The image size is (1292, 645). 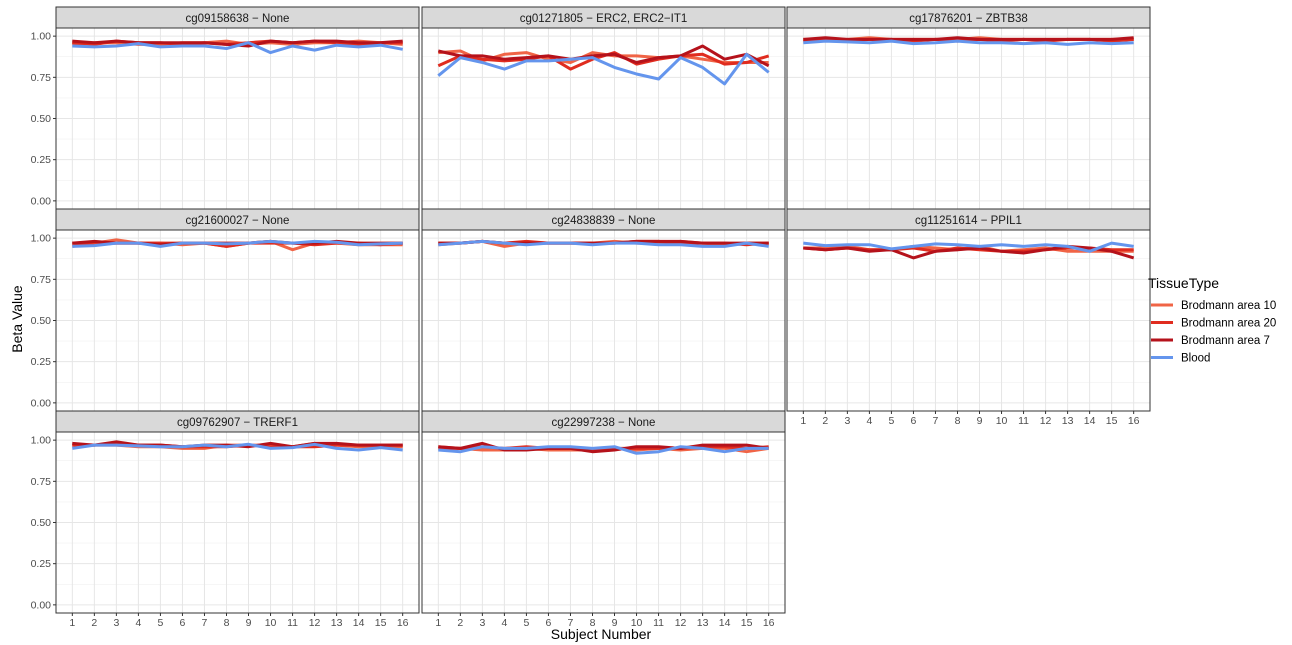 I want to click on facet-title: cg11251614 − PPIL1, so click(x=968, y=221).